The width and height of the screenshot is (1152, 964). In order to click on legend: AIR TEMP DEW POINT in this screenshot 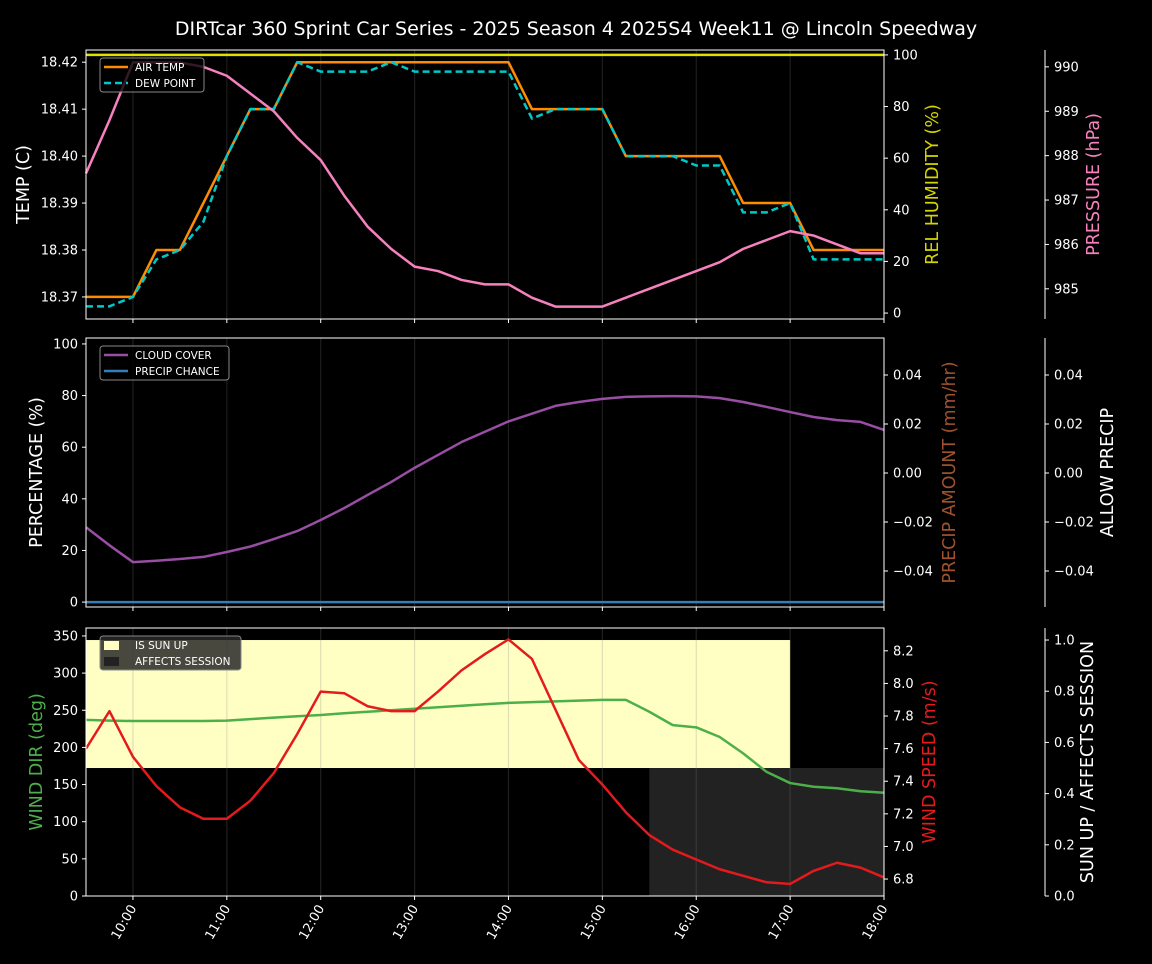, I will do `click(152, 75)`.